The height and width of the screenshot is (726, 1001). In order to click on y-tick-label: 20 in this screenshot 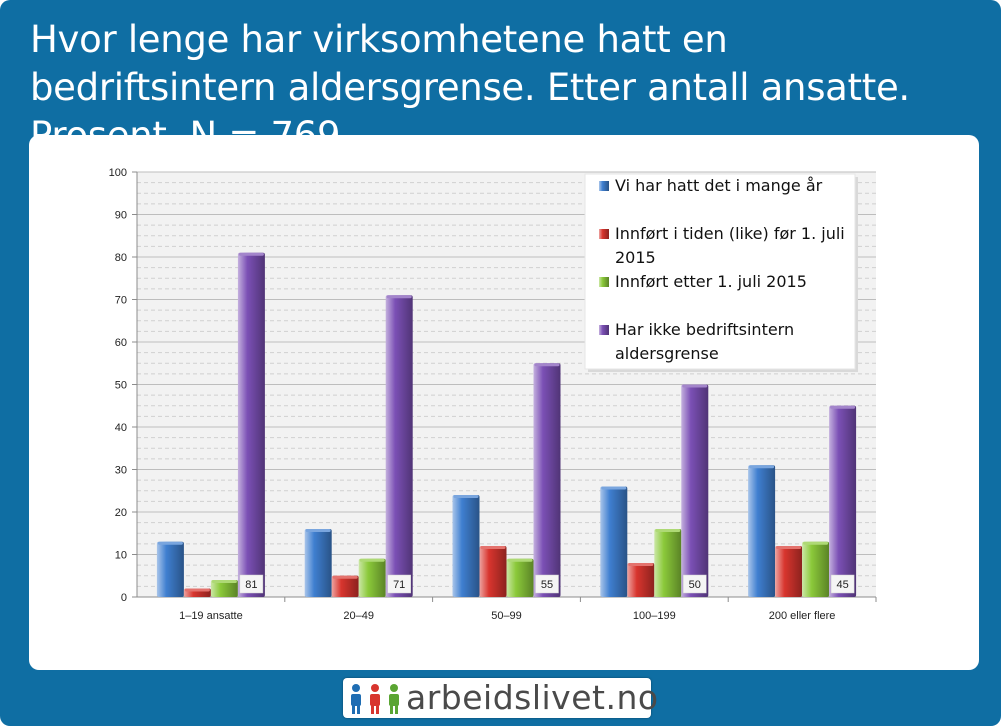, I will do `click(121, 513)`.